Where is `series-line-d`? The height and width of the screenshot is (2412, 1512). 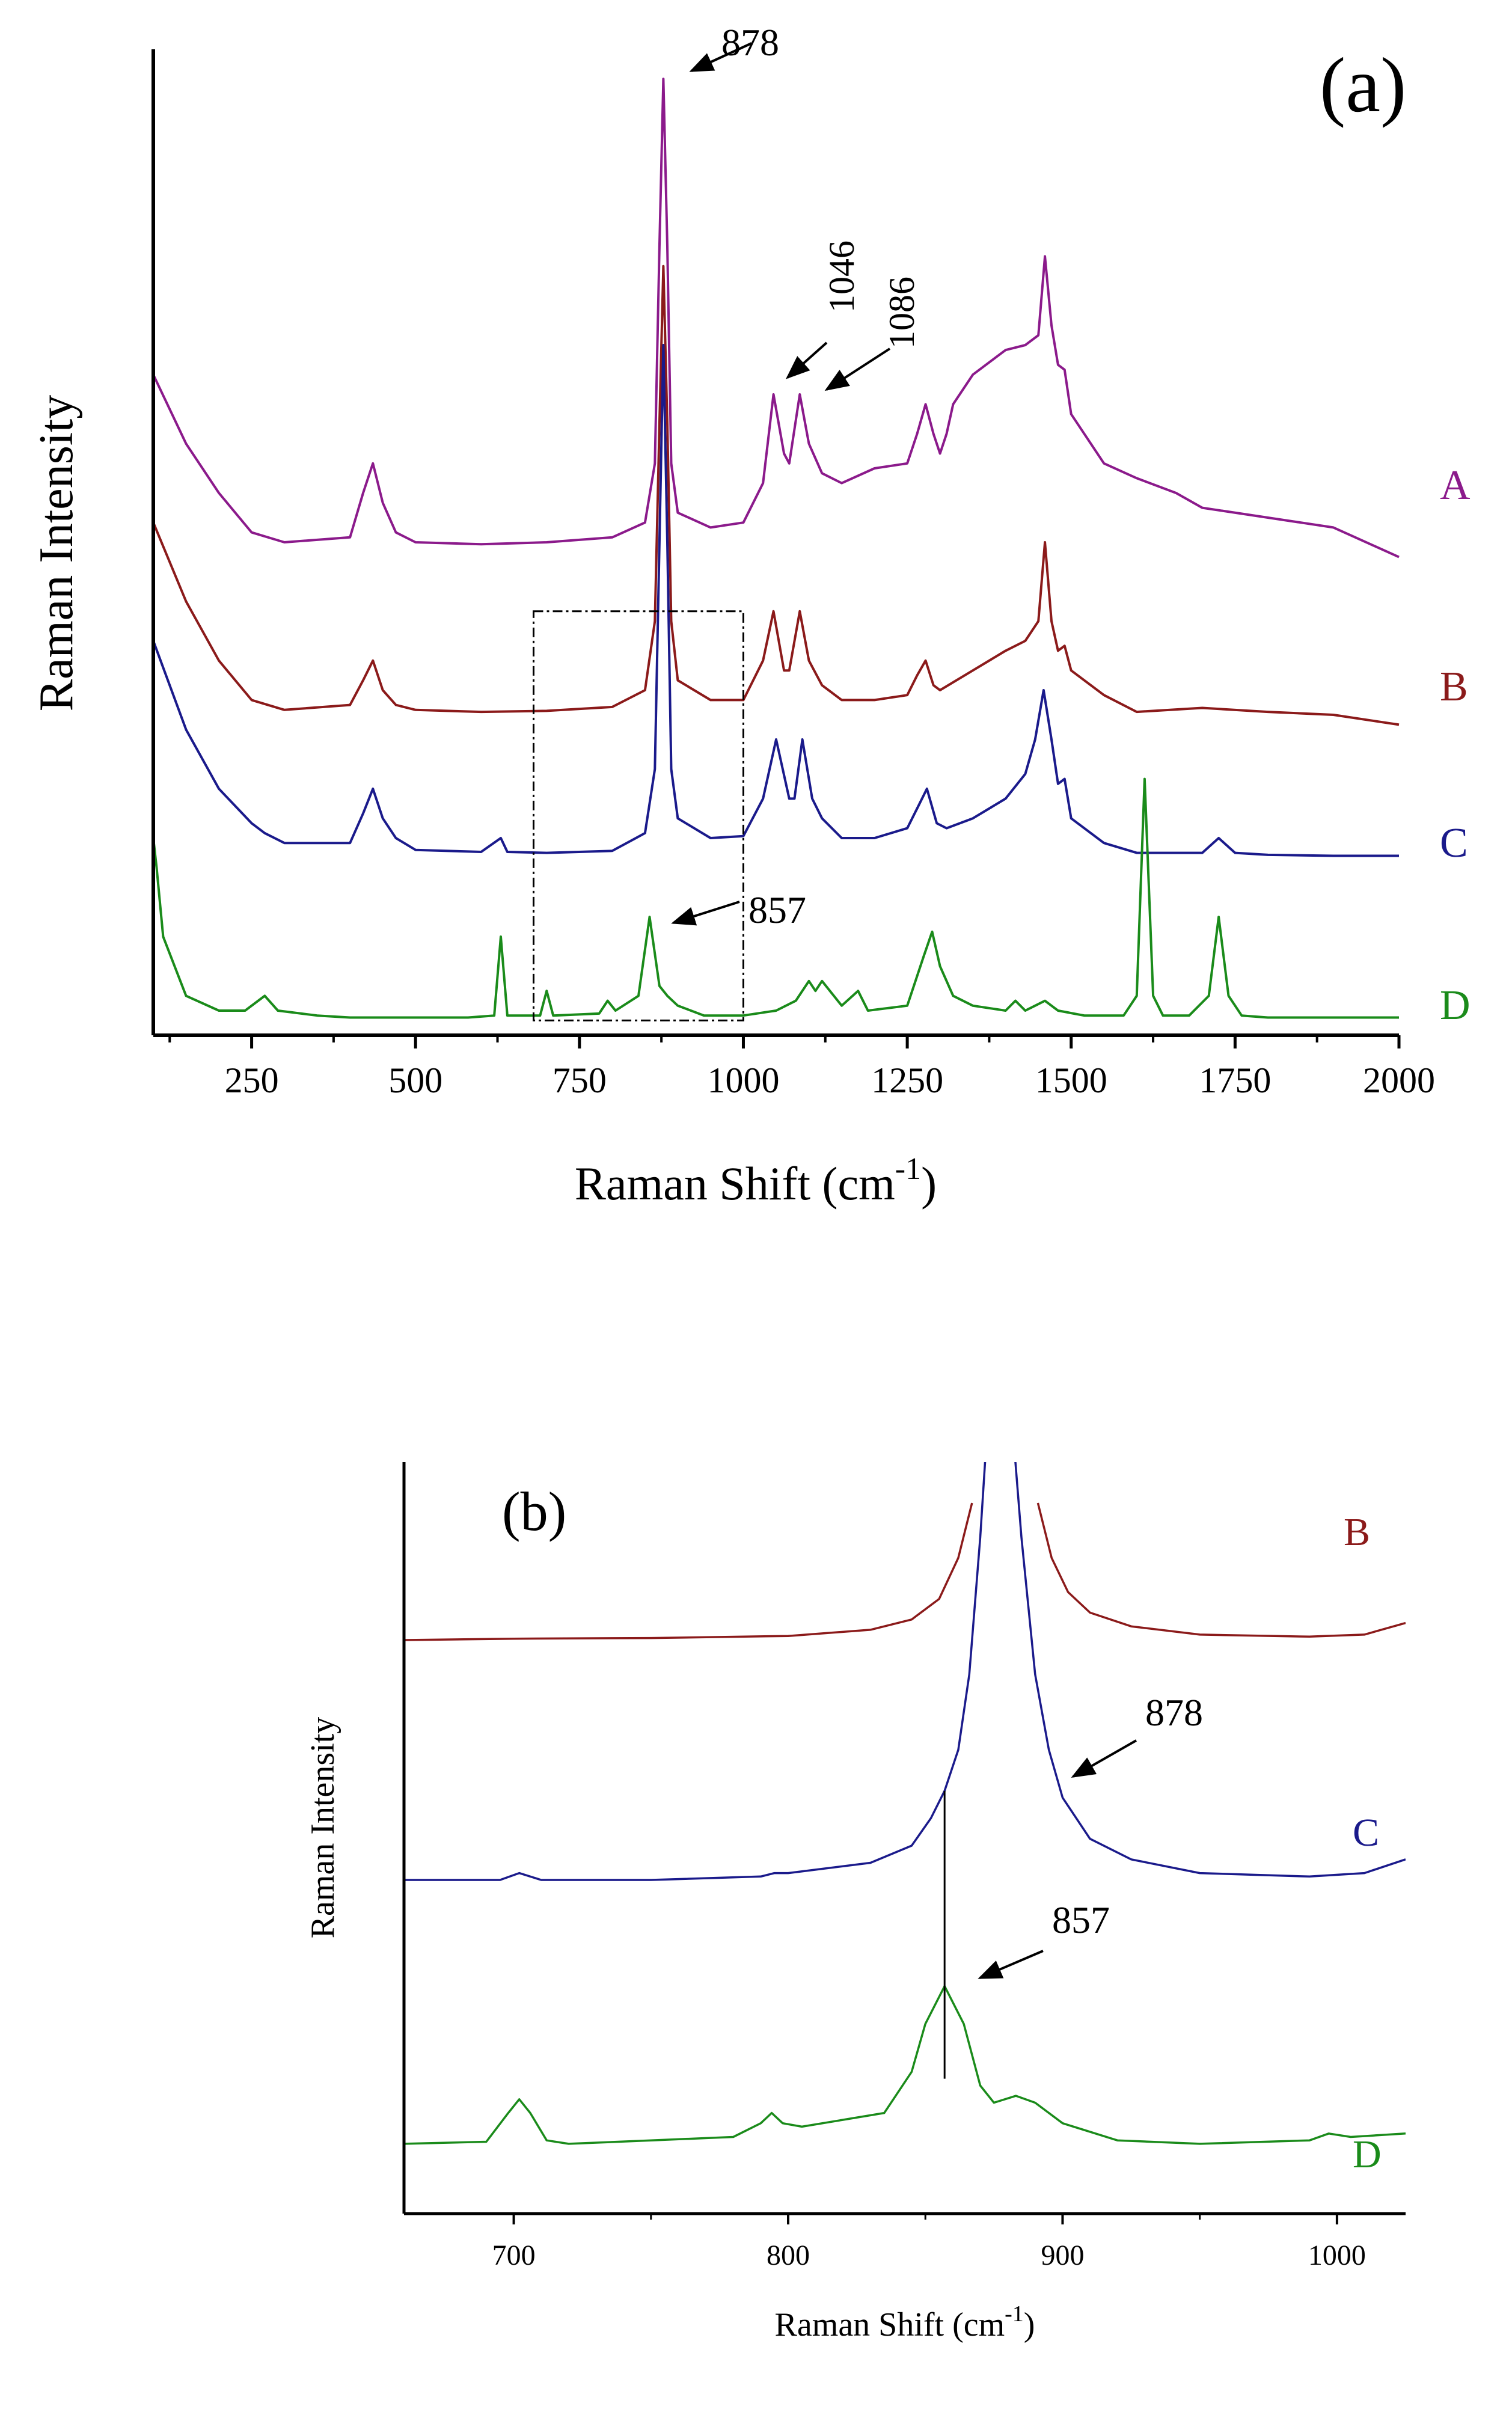
series-line-d is located at coordinates (775, 898).